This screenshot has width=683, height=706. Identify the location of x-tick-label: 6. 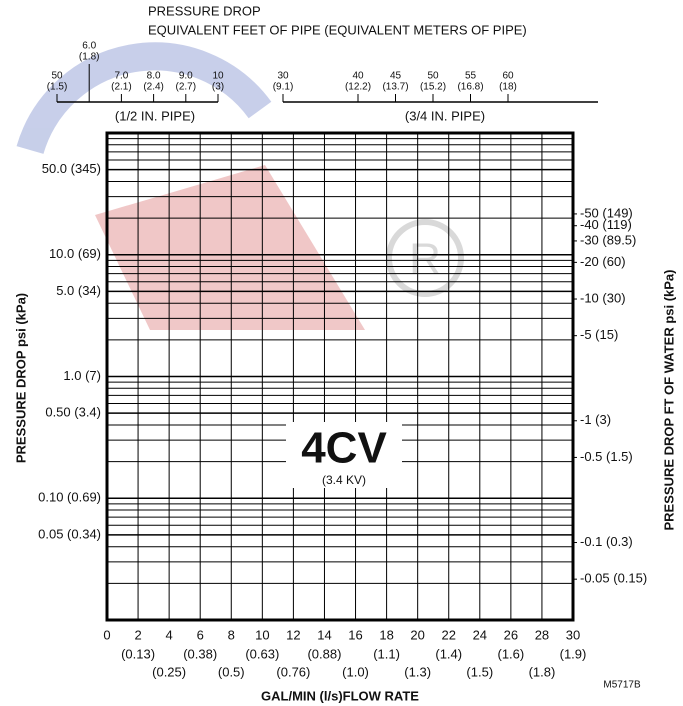
(200, 634).